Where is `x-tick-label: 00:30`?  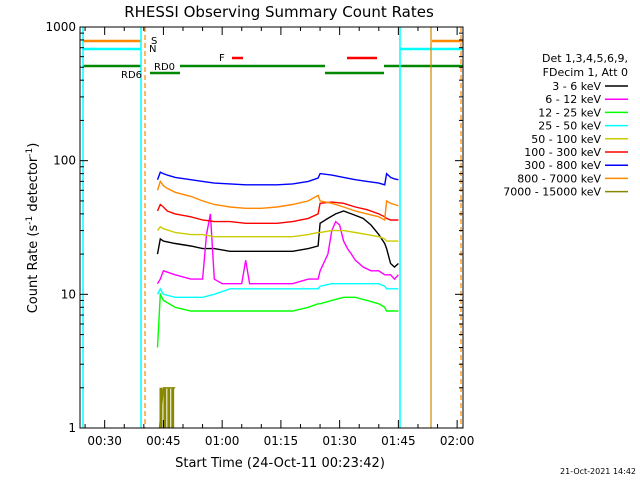 x-tick-label: 00:30 is located at coordinates (104, 441).